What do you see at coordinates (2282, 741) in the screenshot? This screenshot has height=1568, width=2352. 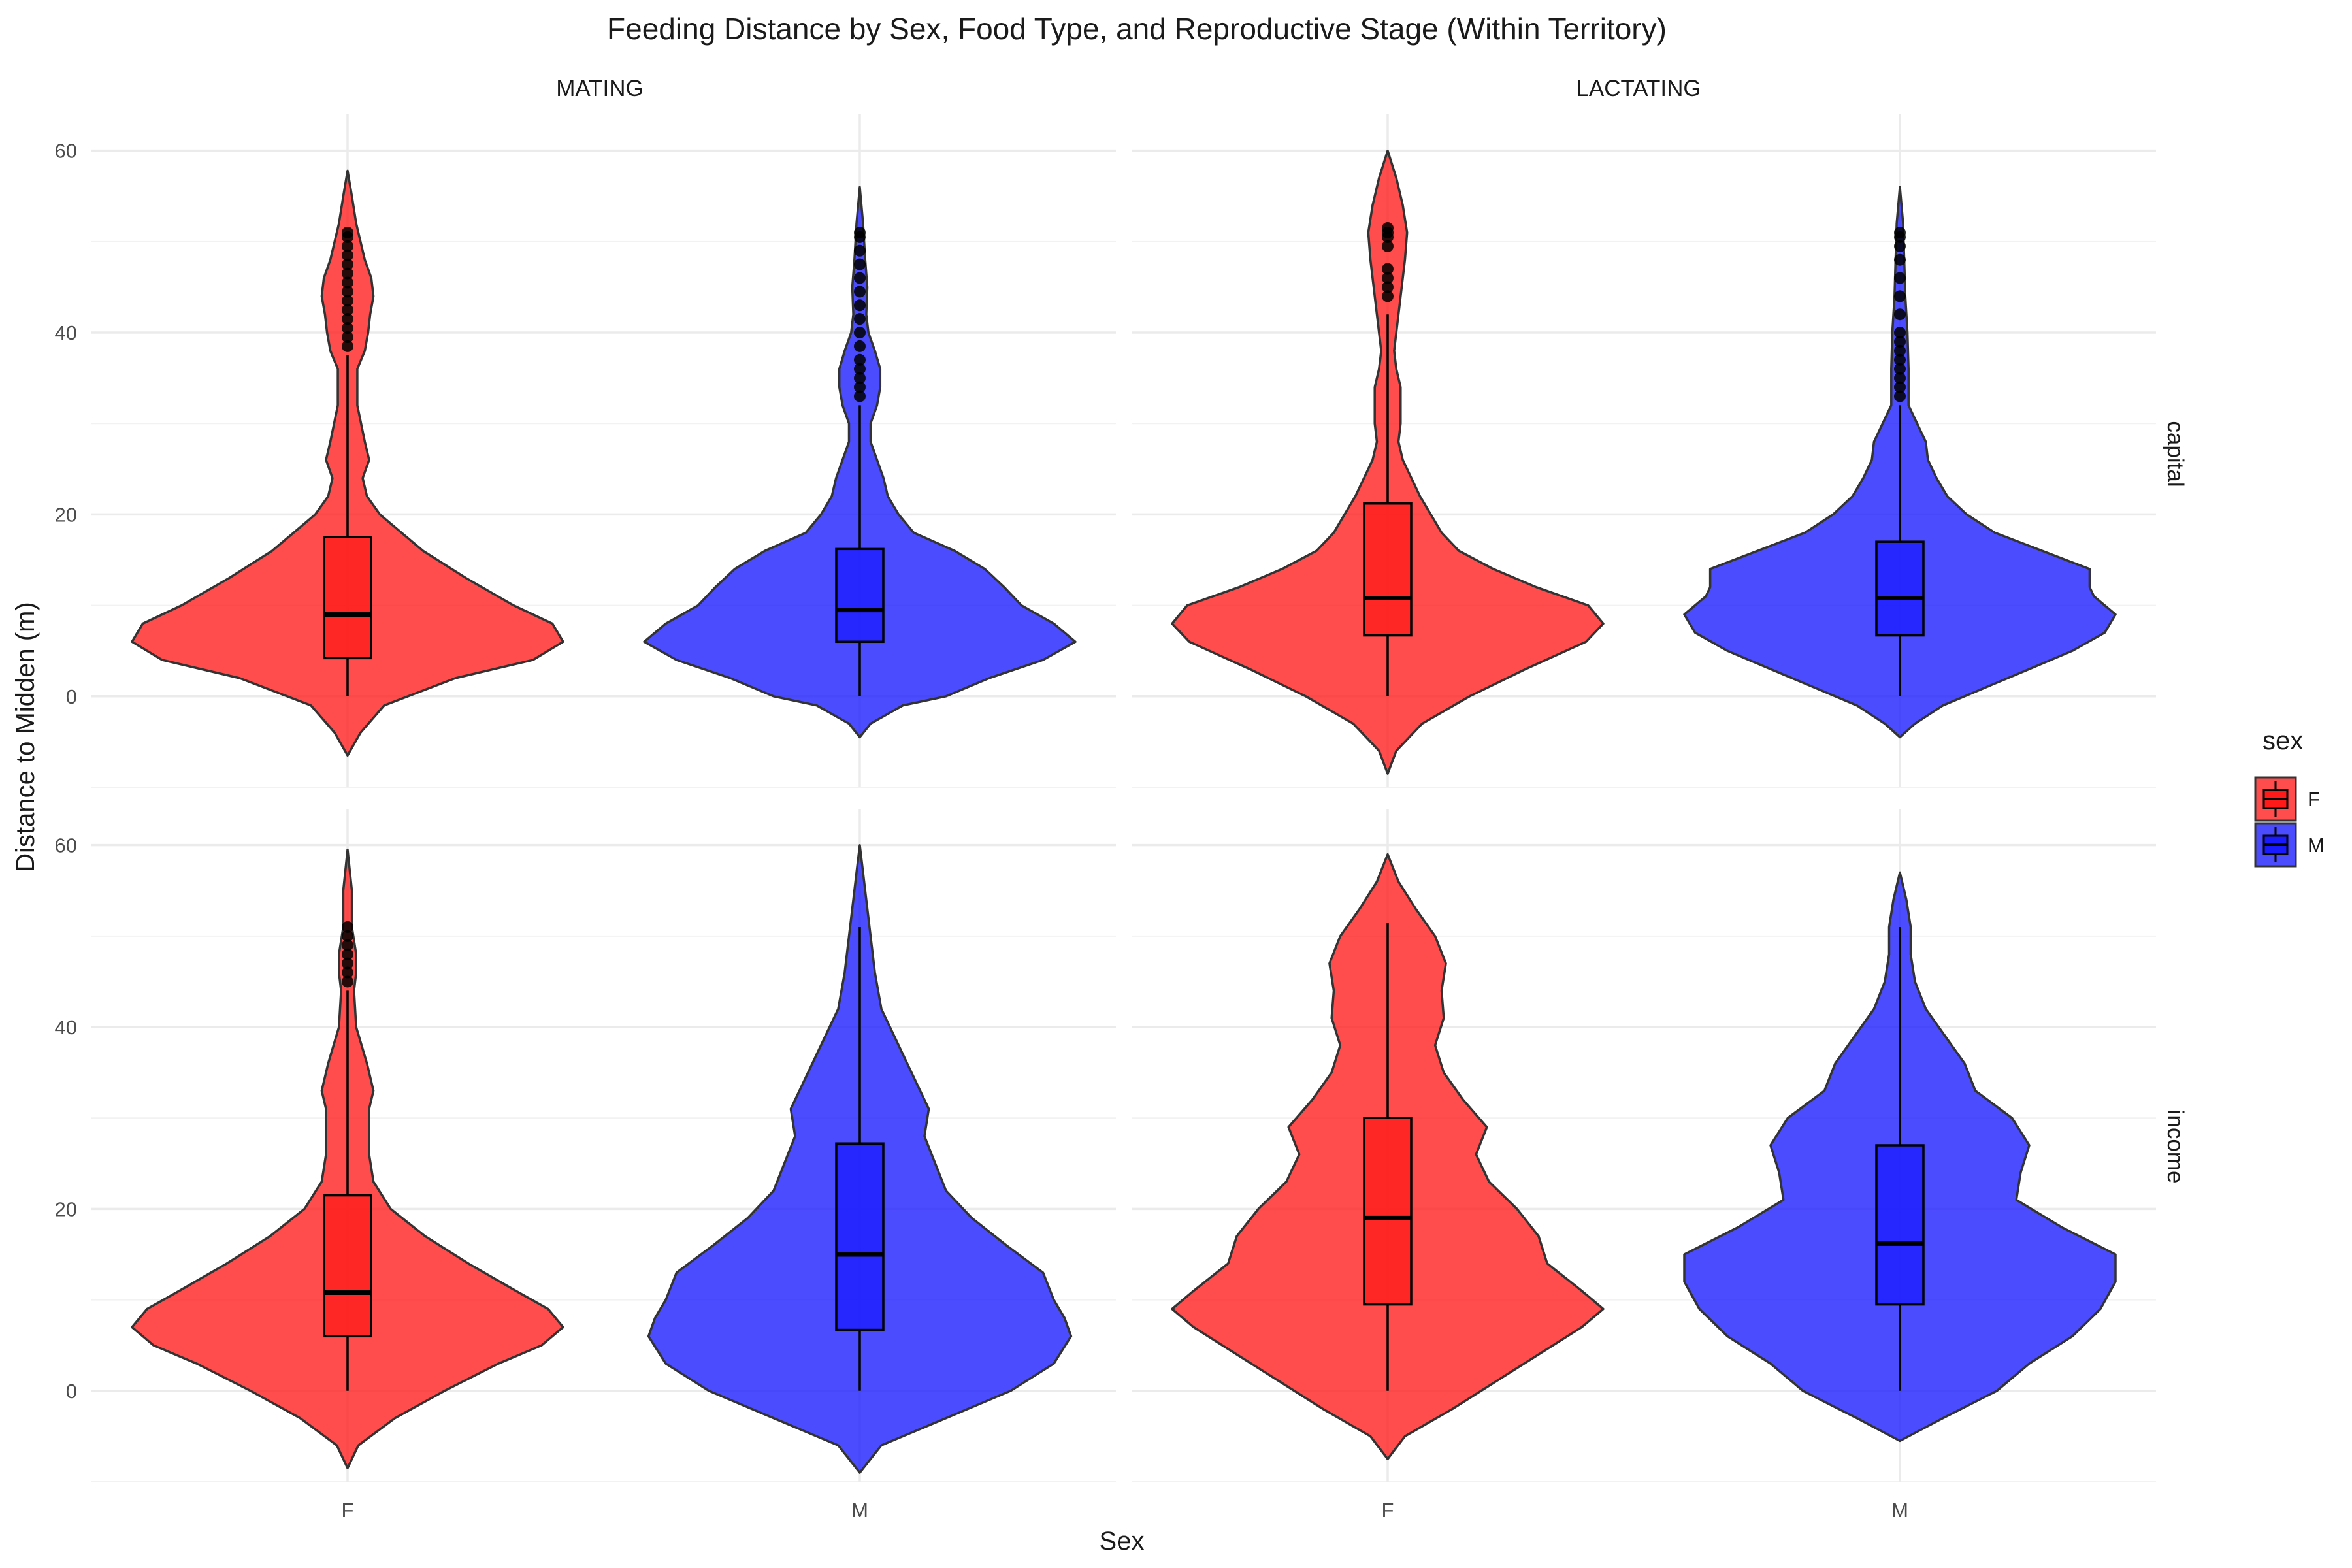 I see `legend-title: sex` at bounding box center [2282, 741].